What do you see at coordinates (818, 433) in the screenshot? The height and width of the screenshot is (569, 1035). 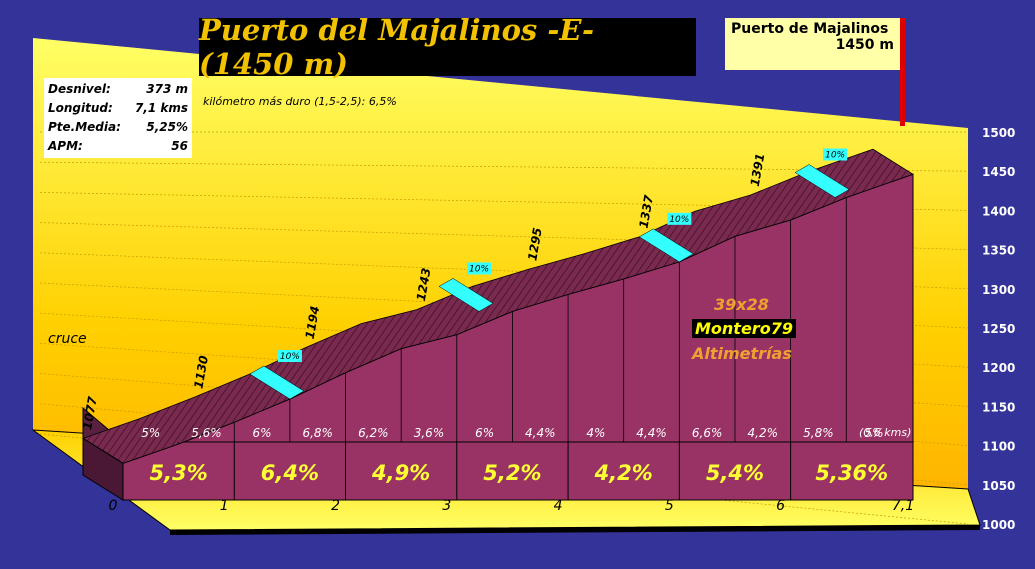 I see `segment-gradient: 5,8%` at bounding box center [818, 433].